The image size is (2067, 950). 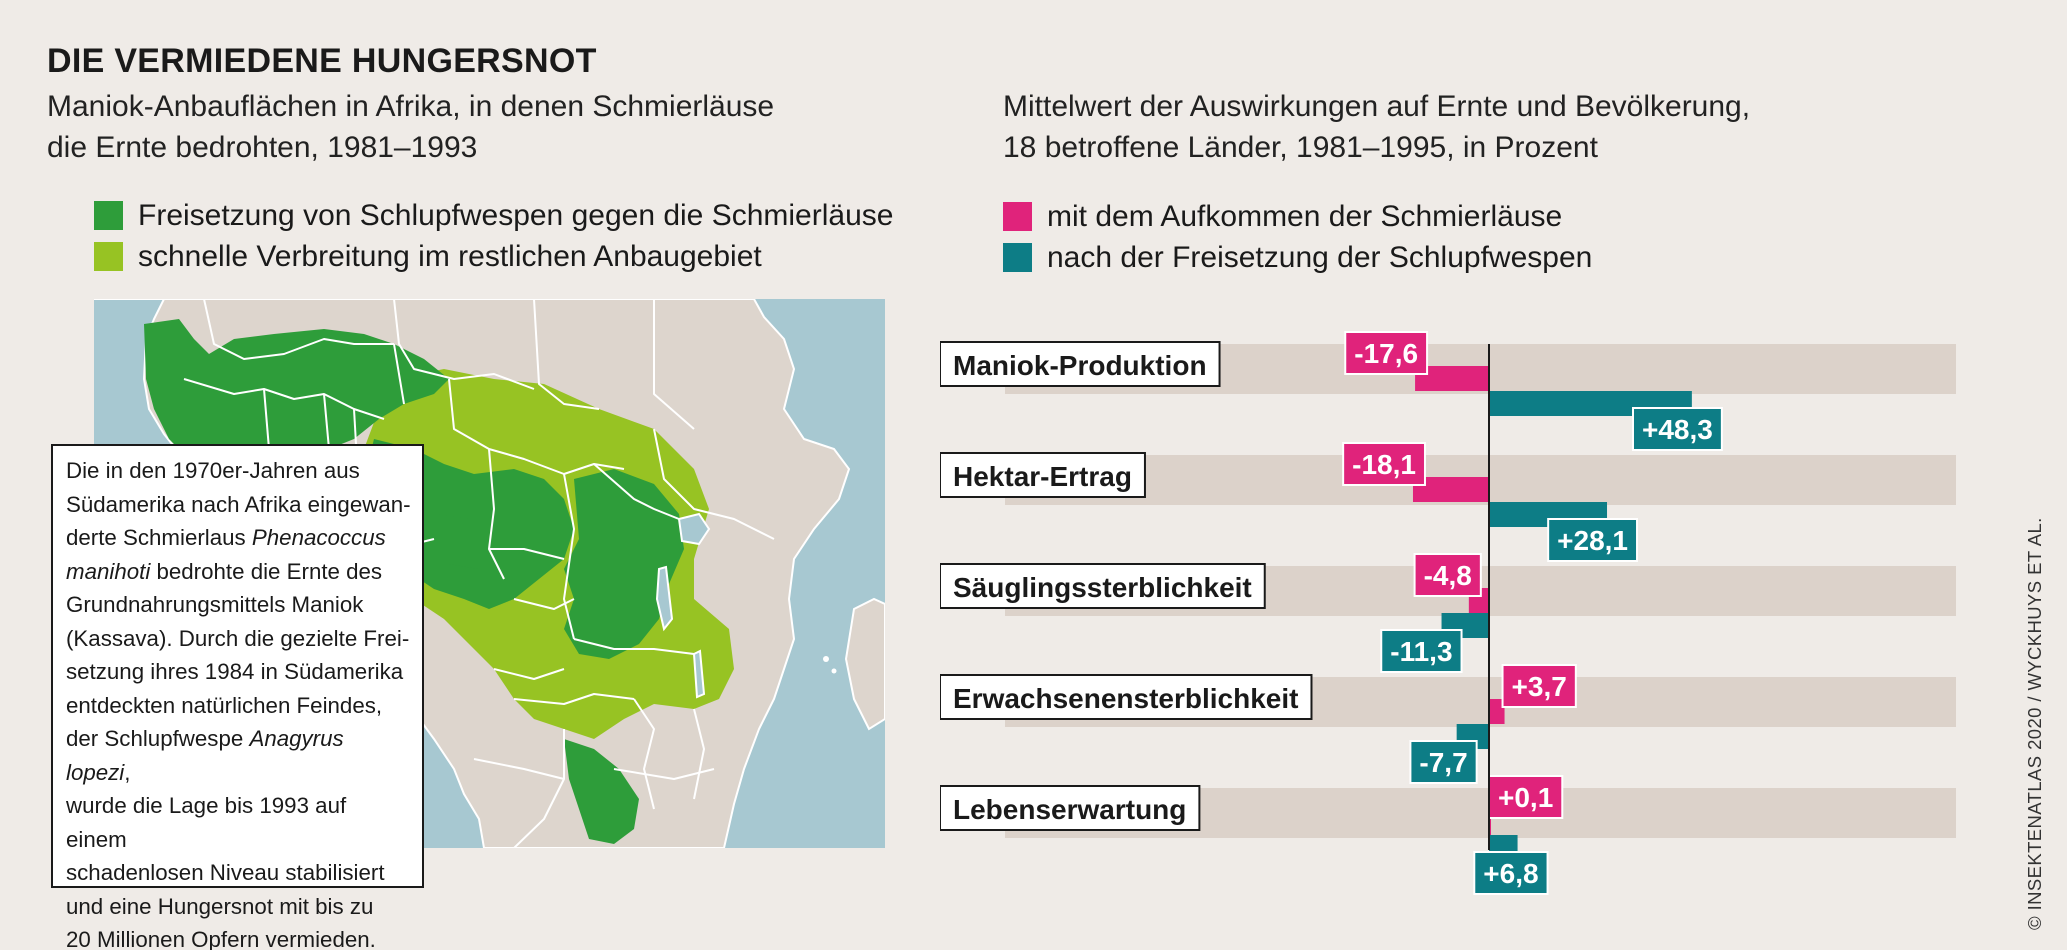 What do you see at coordinates (1497, 711) in the screenshot?
I see `bar-mealybug` at bounding box center [1497, 711].